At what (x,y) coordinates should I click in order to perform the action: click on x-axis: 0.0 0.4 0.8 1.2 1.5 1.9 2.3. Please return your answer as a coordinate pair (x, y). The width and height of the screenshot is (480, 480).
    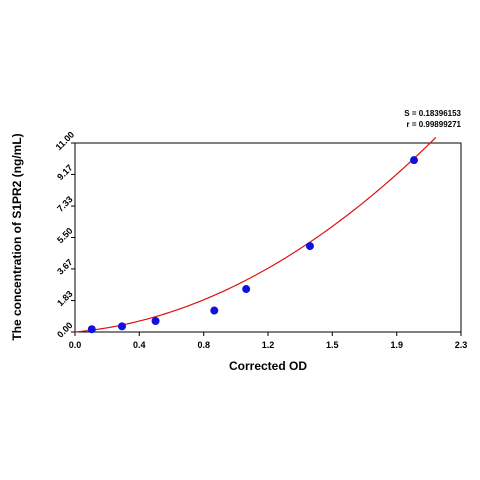
    Looking at the image, I should click on (268, 341).